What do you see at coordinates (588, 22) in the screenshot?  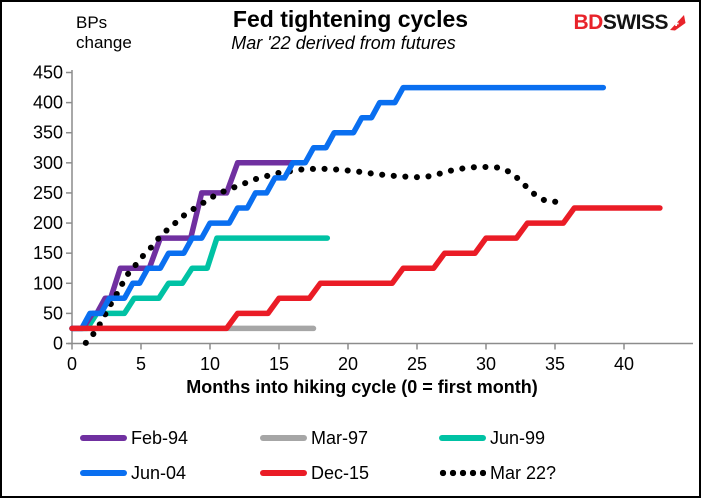 I see `logo-text-bd: BD` at bounding box center [588, 22].